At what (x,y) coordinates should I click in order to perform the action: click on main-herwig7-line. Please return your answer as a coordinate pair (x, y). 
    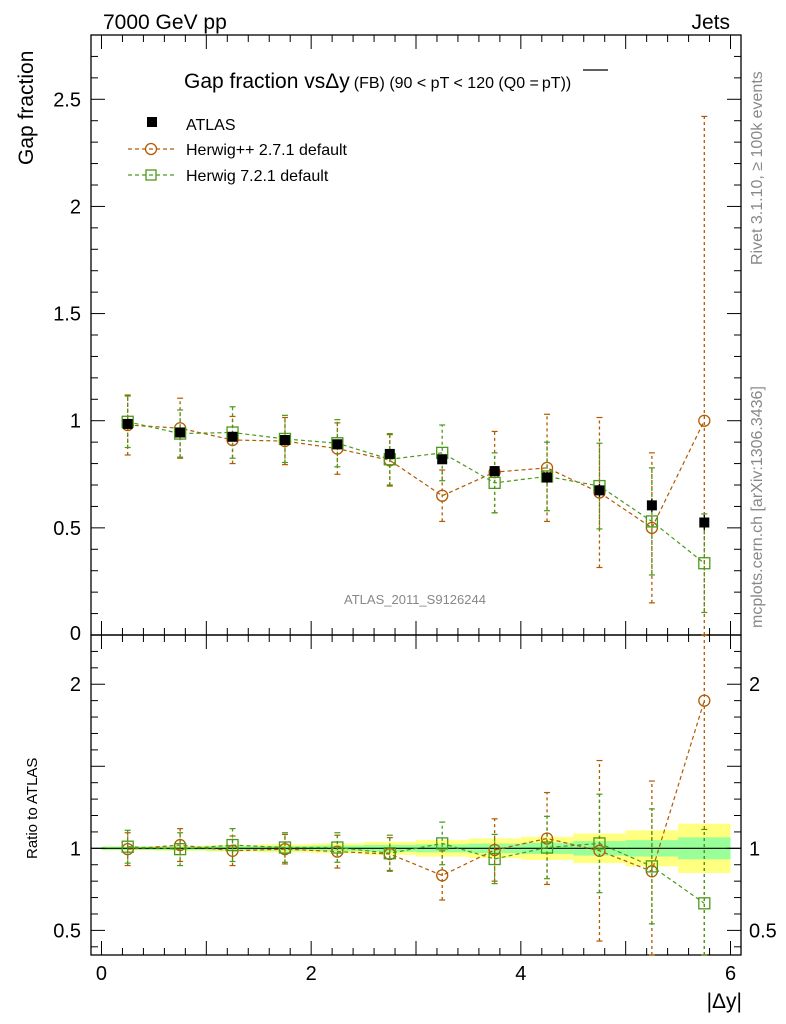
    Looking at the image, I should click on (416, 492).